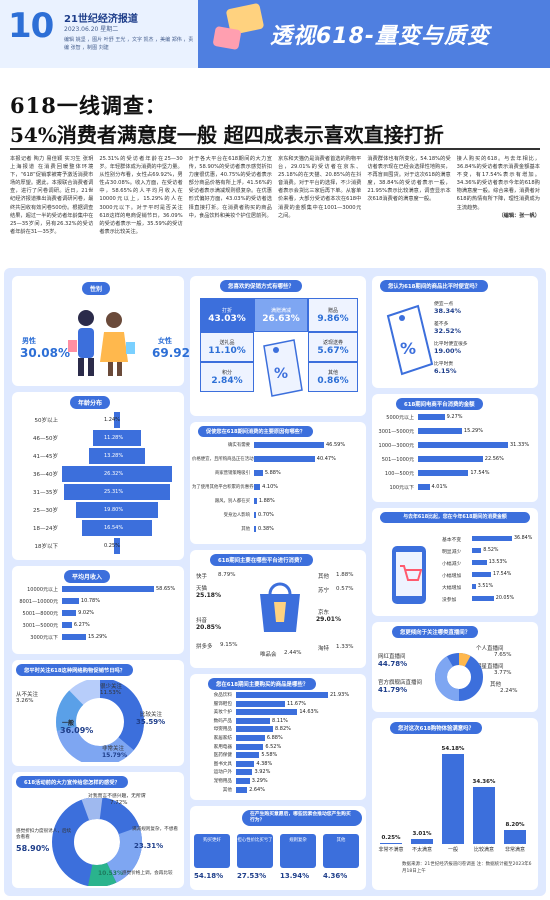 This screenshot has width=550, height=900. Describe the element at coordinates (280, 720) in the screenshot. I see `bar-value: 8.11%` at that location.